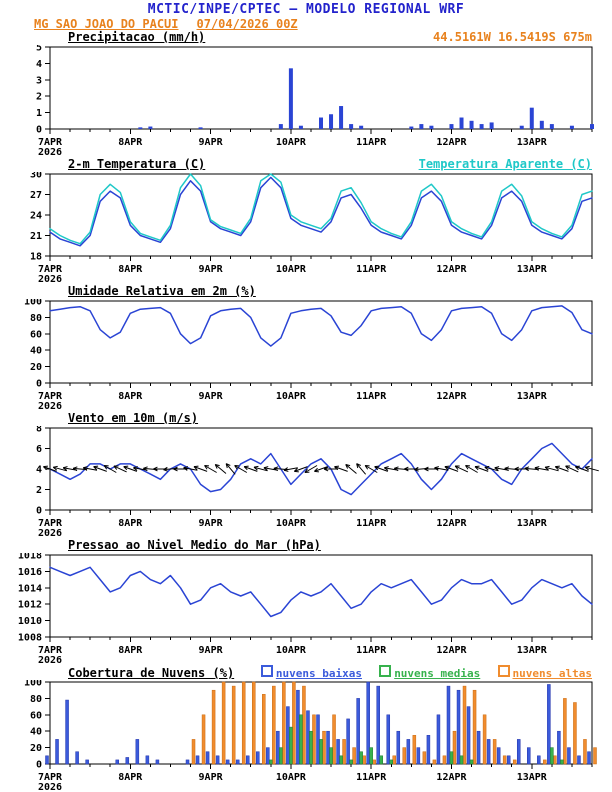  What do you see at coordinates (306, 418) in the screenshot?
I see `panel-wind-header: Vento em 10m (m/s)` at bounding box center [306, 418].